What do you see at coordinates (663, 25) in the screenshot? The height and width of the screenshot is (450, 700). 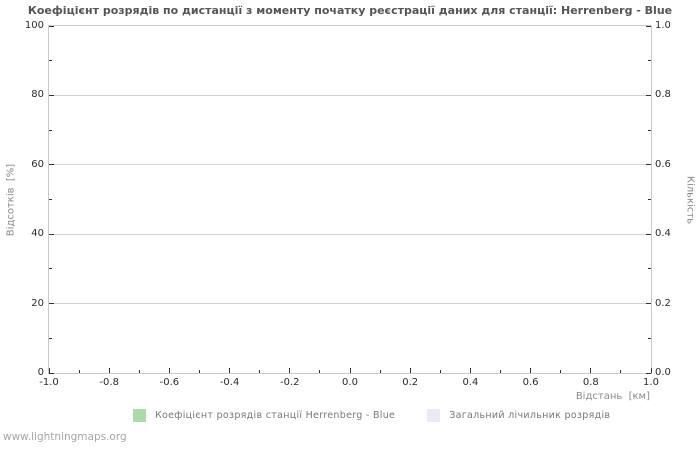 I see `right-axis-tick-label: 1.0` at bounding box center [663, 25].